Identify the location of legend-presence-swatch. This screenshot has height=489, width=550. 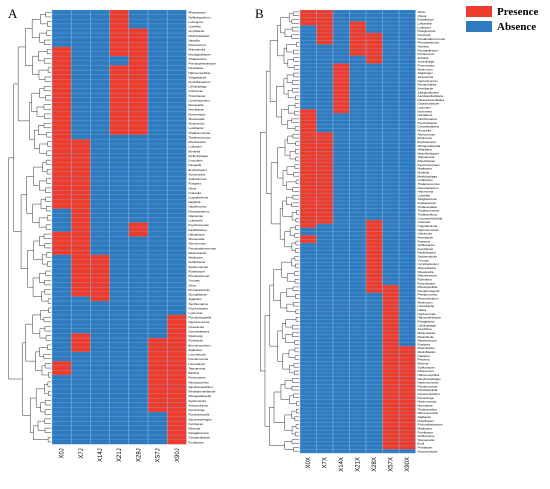
(479, 11).